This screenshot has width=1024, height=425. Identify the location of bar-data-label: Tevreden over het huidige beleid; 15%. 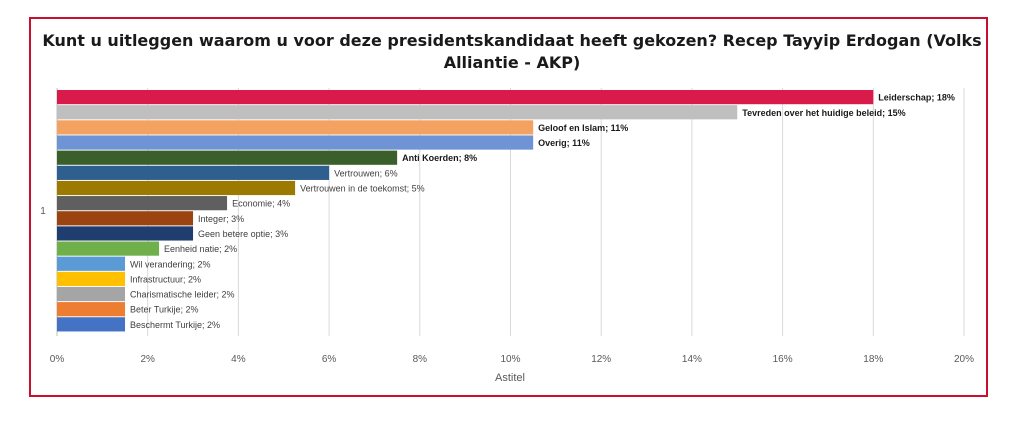
(823, 113).